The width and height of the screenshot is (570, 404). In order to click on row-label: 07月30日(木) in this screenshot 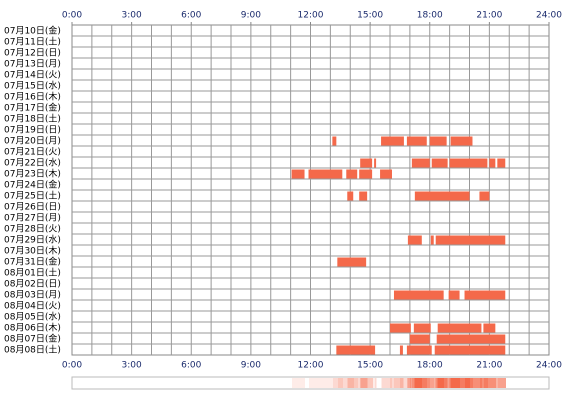, I will do `click(32, 251)`.